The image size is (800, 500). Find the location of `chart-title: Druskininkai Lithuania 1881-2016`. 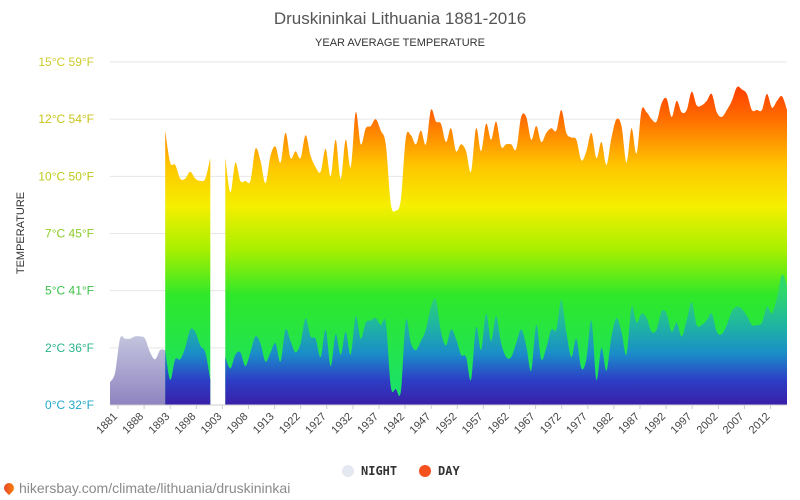

chart-title: Druskininkai Lithuania 1881-2016 is located at coordinates (400, 18).